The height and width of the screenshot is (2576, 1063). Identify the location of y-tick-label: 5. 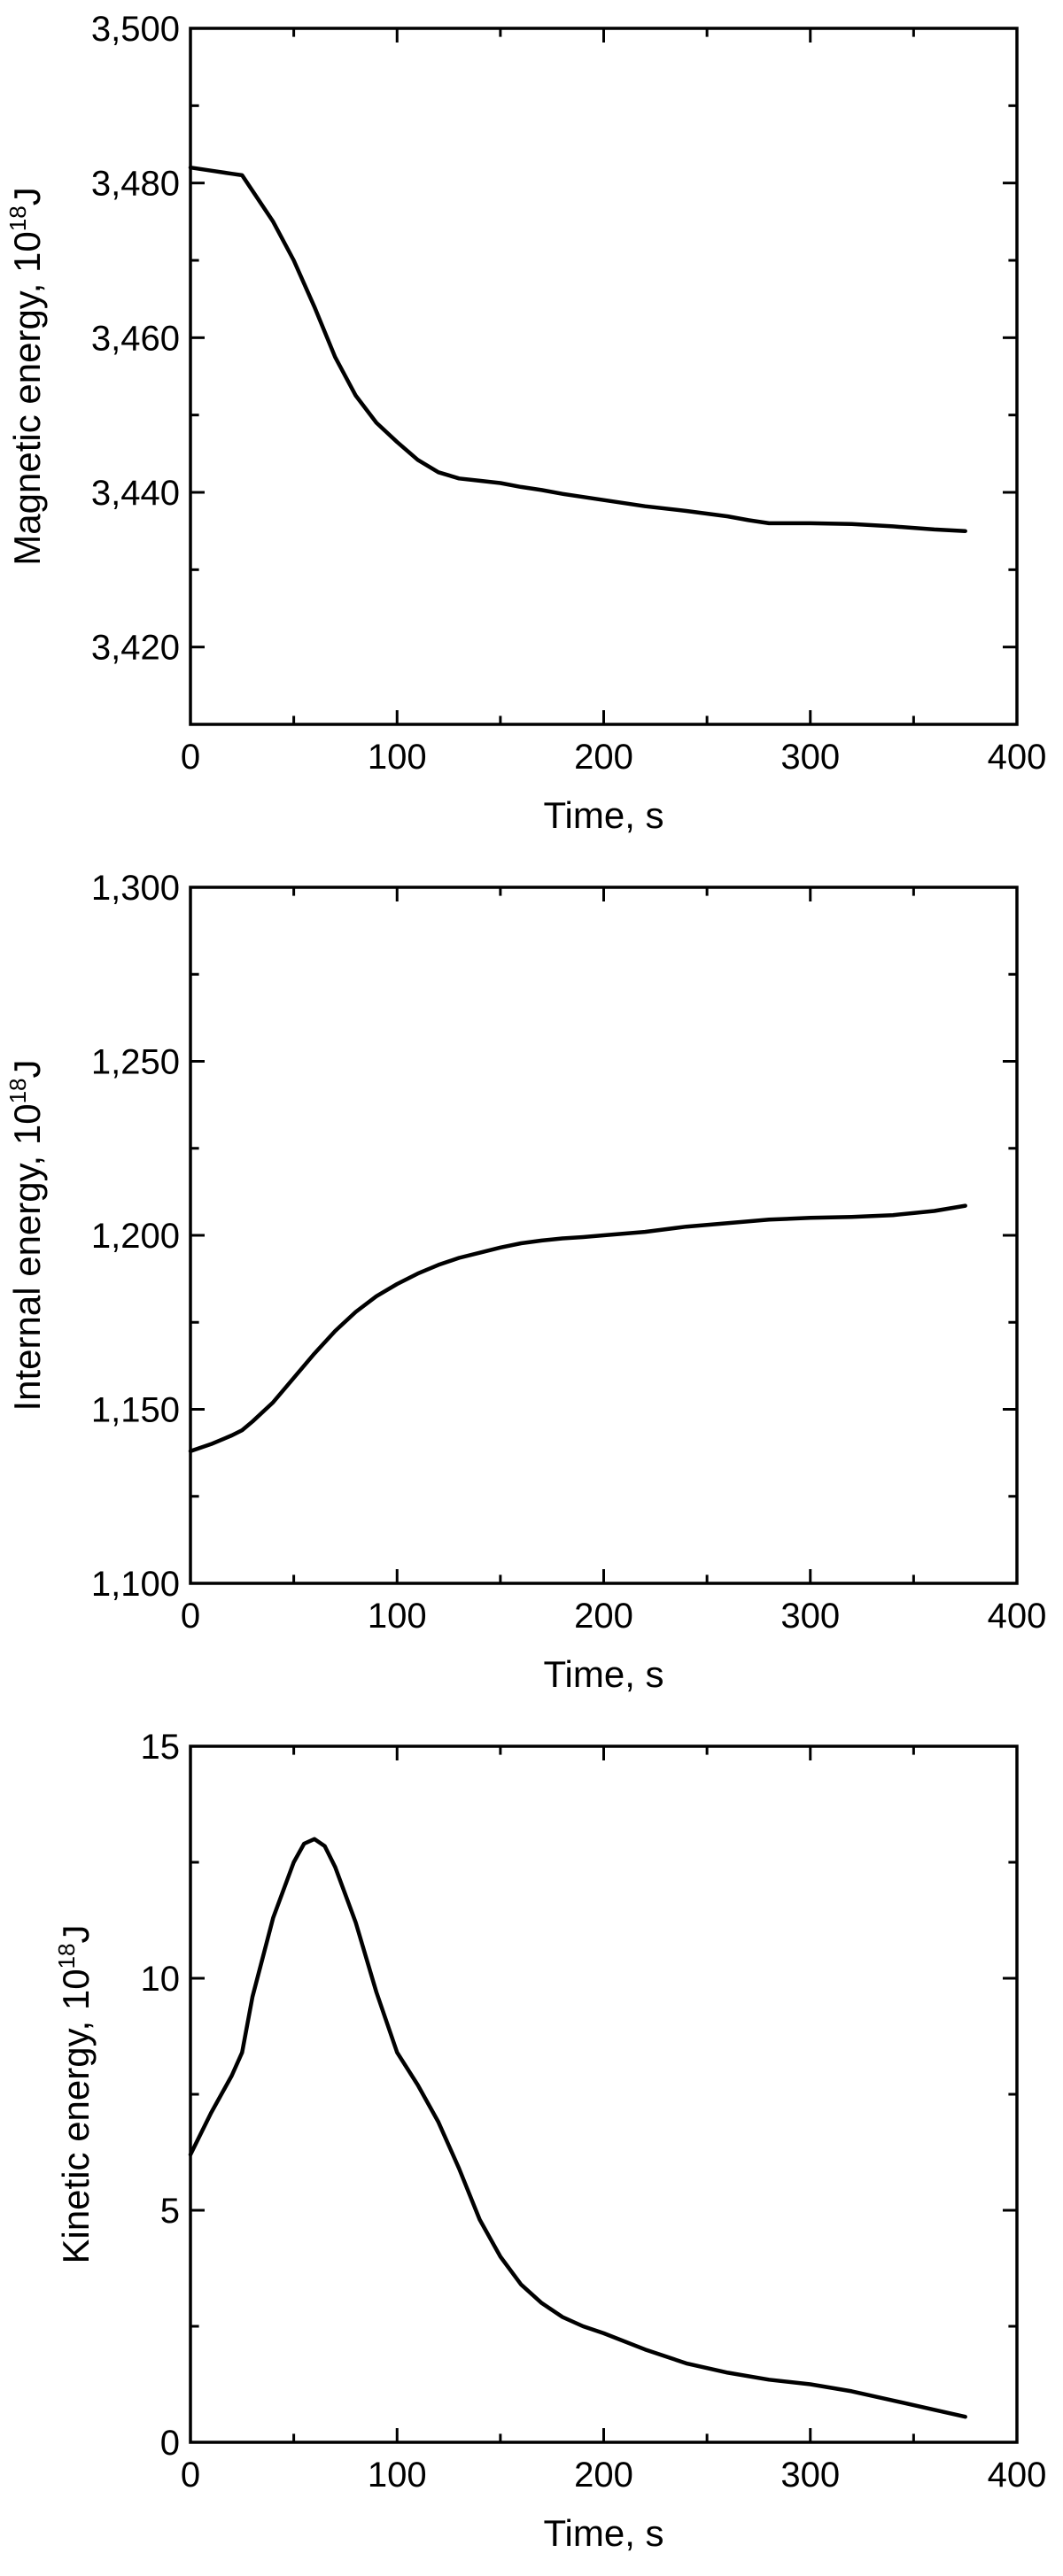
(170, 2211).